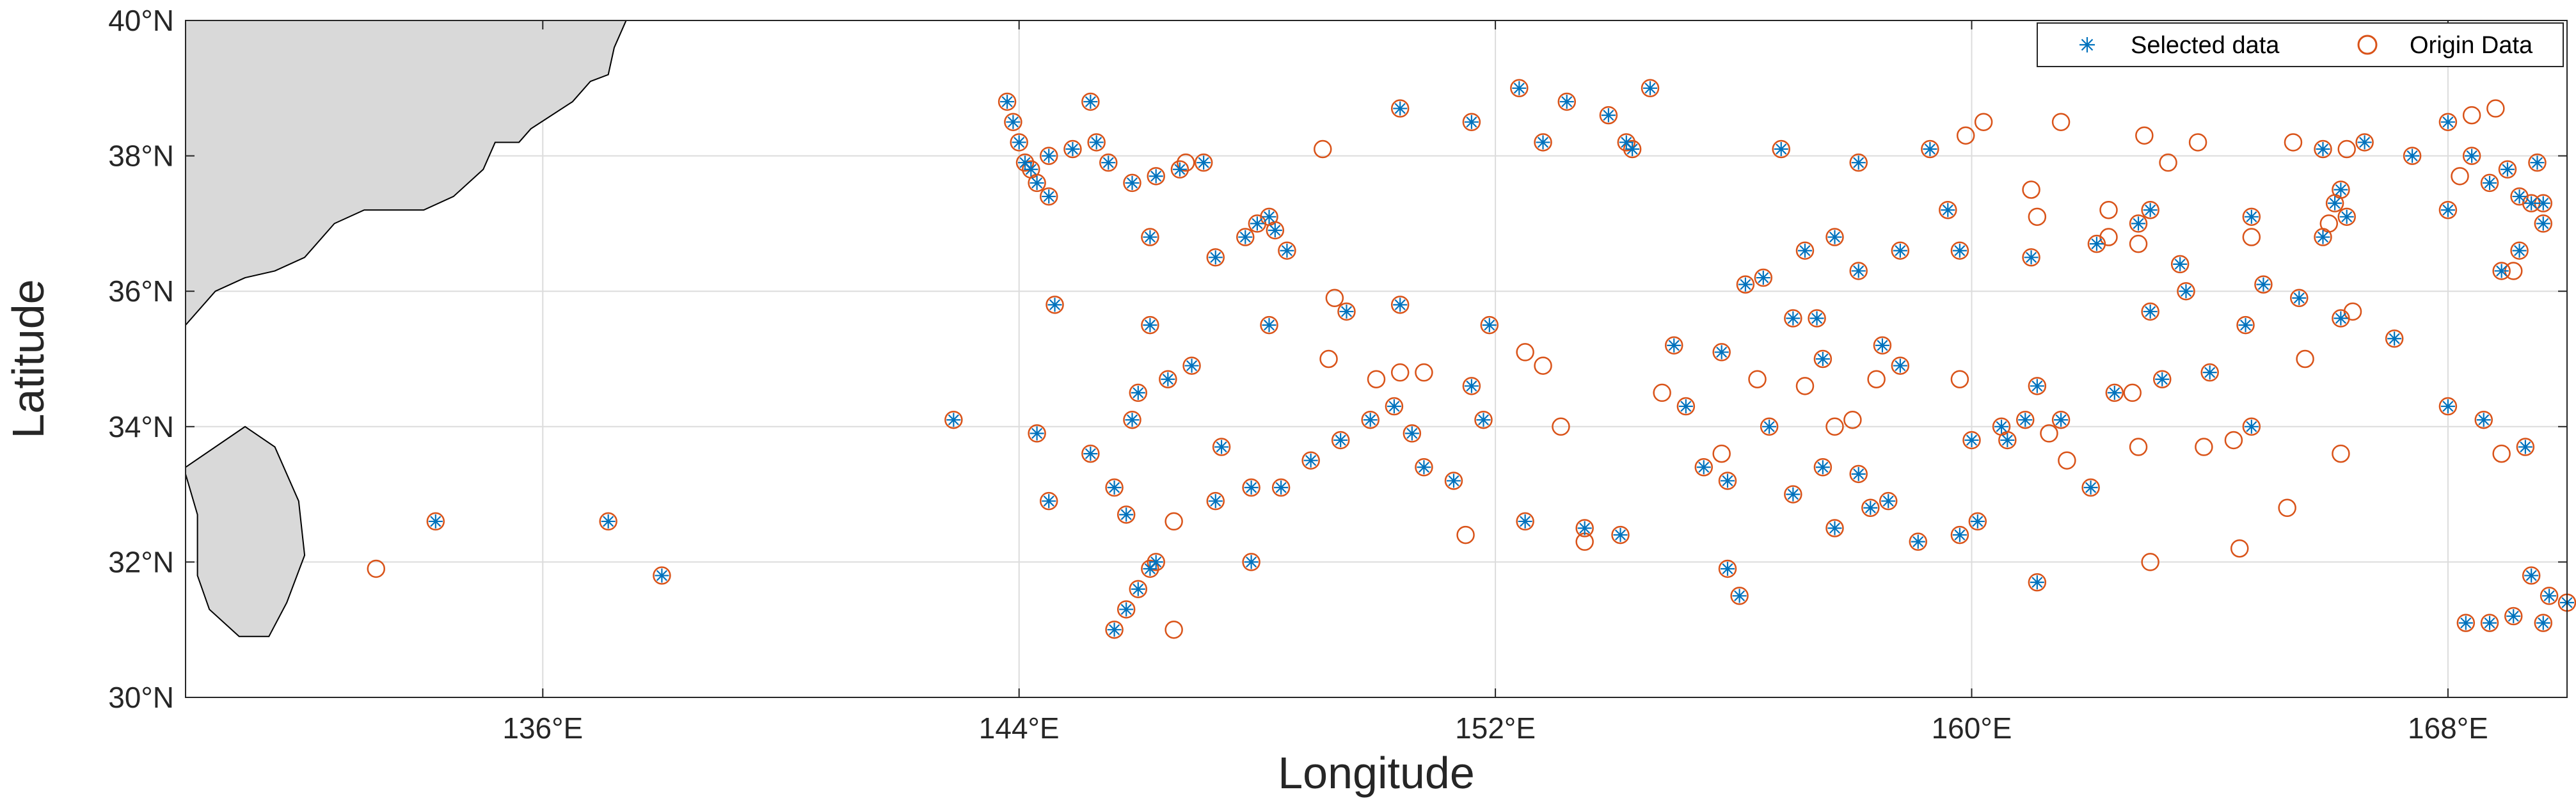 The width and height of the screenshot is (2576, 810). What do you see at coordinates (141, 561) in the screenshot?
I see `y-tick-label: 32°N` at bounding box center [141, 561].